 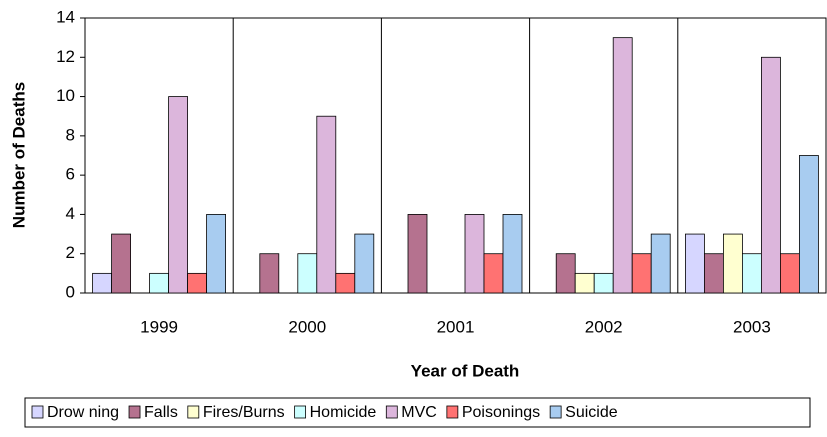 I want to click on y-axis-title: Number of Deaths, so click(x=18, y=155).